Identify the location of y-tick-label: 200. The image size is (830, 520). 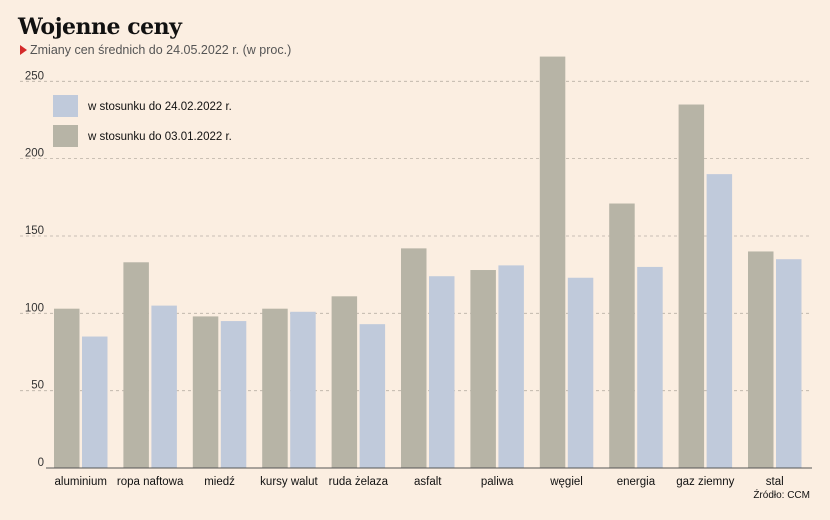
(34, 154).